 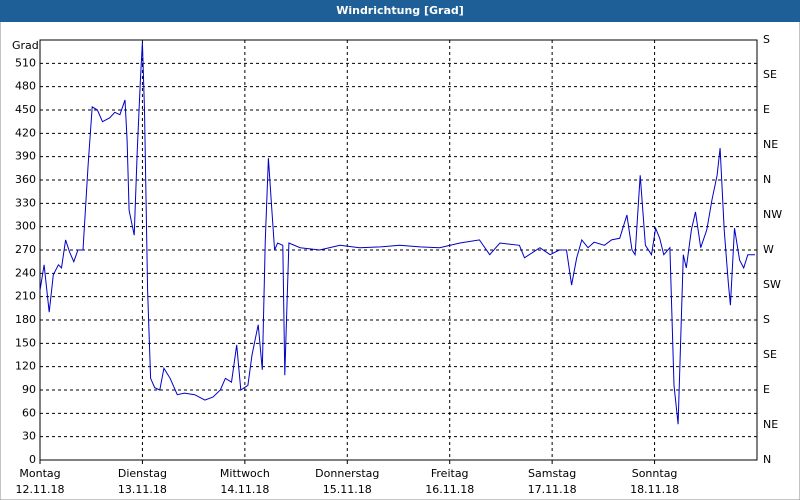 What do you see at coordinates (25, 296) in the screenshot?
I see `y-tick-label: 210` at bounding box center [25, 296].